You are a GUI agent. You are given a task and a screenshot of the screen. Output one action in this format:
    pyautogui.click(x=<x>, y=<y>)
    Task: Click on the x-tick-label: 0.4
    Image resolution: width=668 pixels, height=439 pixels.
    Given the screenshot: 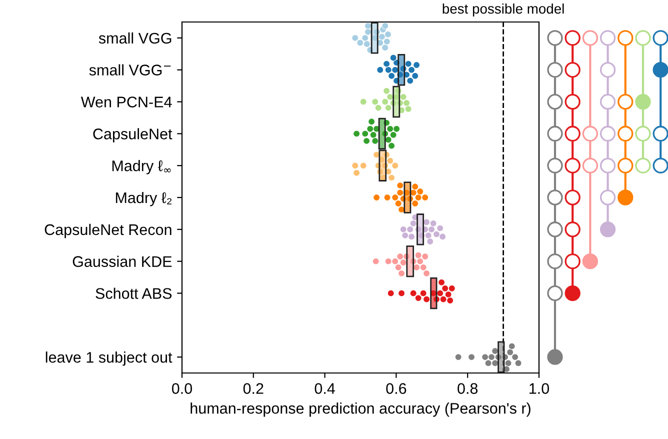 What is the action you would take?
    pyautogui.click(x=324, y=388)
    